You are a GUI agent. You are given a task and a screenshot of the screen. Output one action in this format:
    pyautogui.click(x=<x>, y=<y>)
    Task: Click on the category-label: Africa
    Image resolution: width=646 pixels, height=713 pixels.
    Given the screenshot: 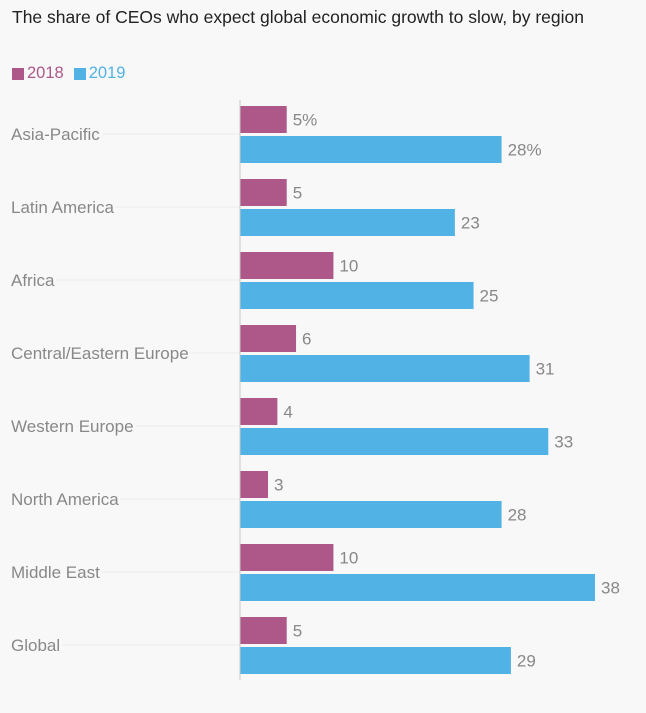 What is the action you would take?
    pyautogui.click(x=33, y=280)
    